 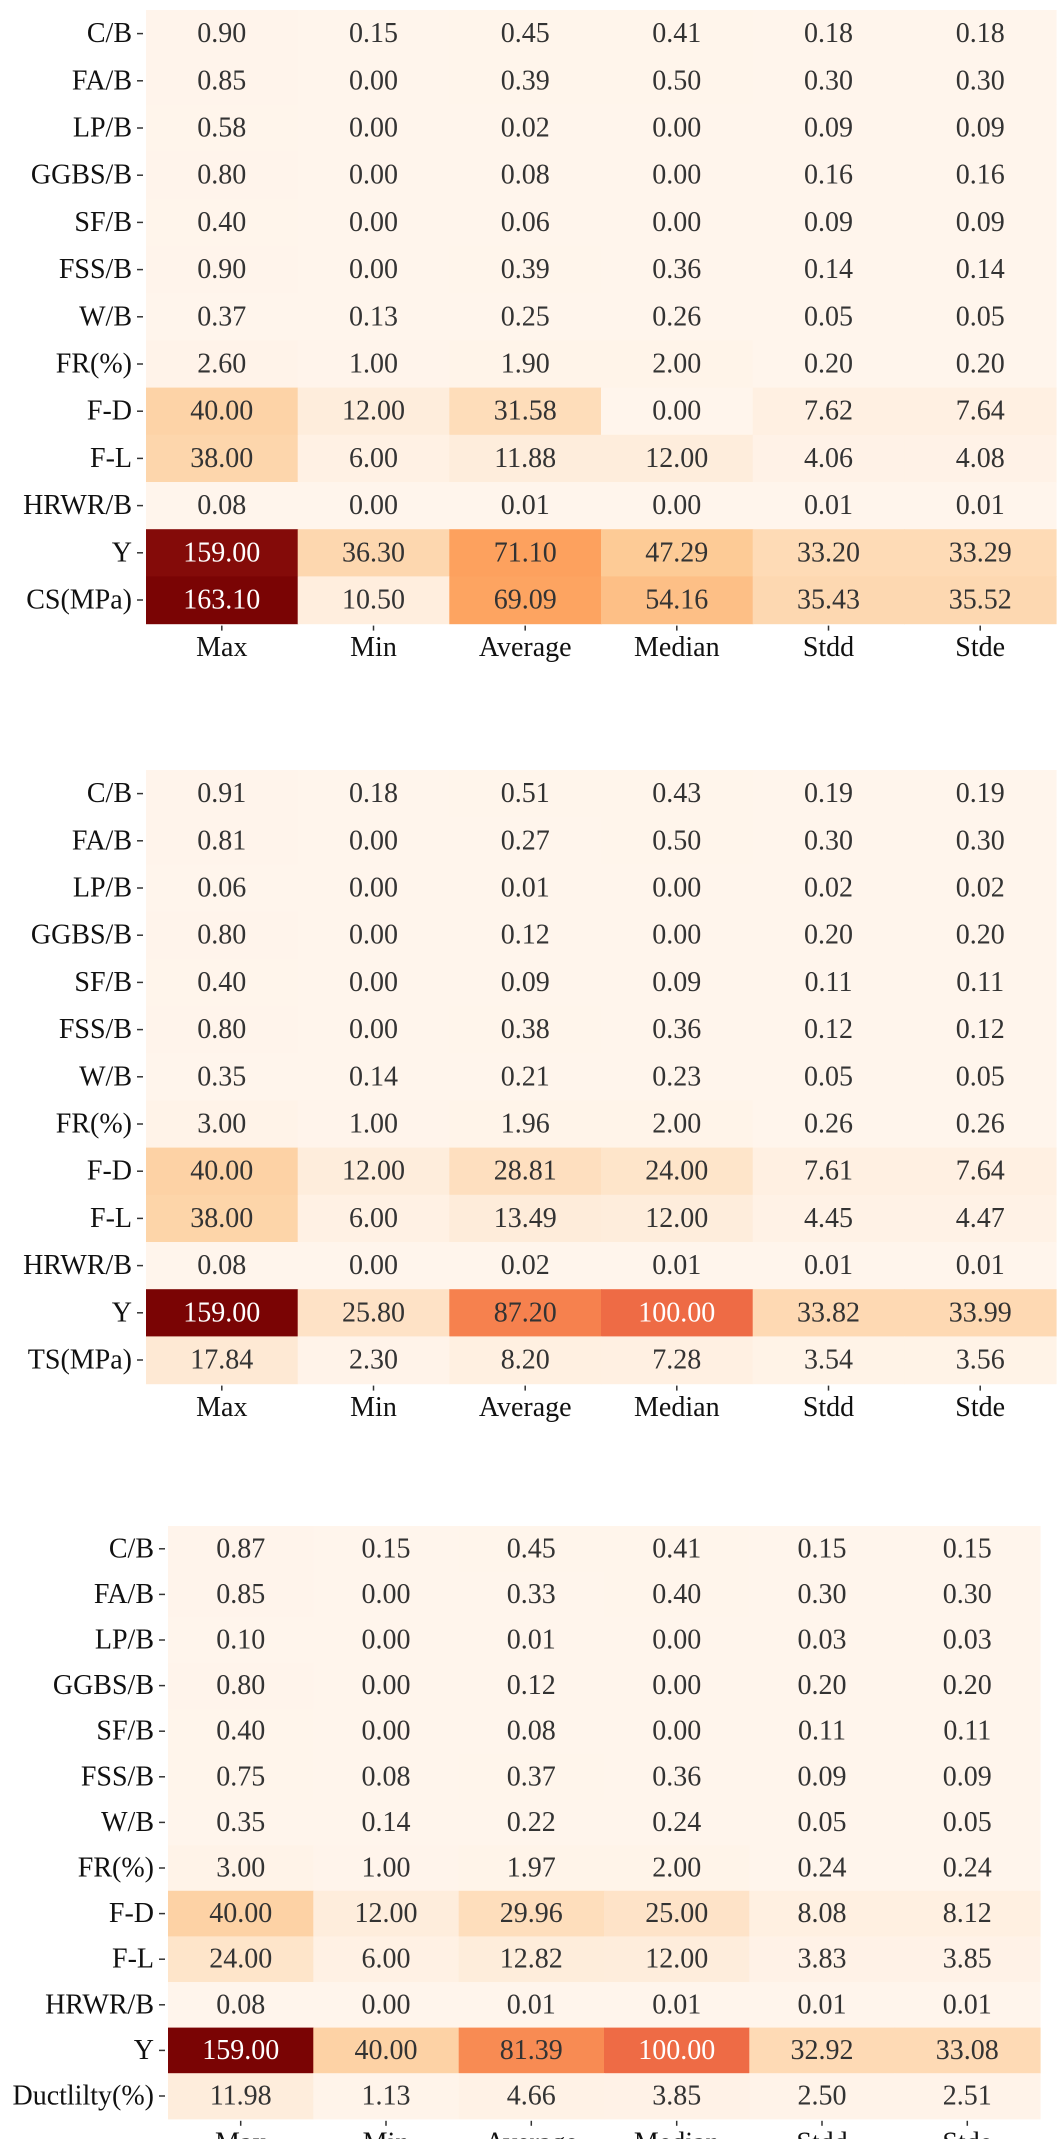 I want to click on heatmap-cell-value: 0.10, so click(x=240, y=1640).